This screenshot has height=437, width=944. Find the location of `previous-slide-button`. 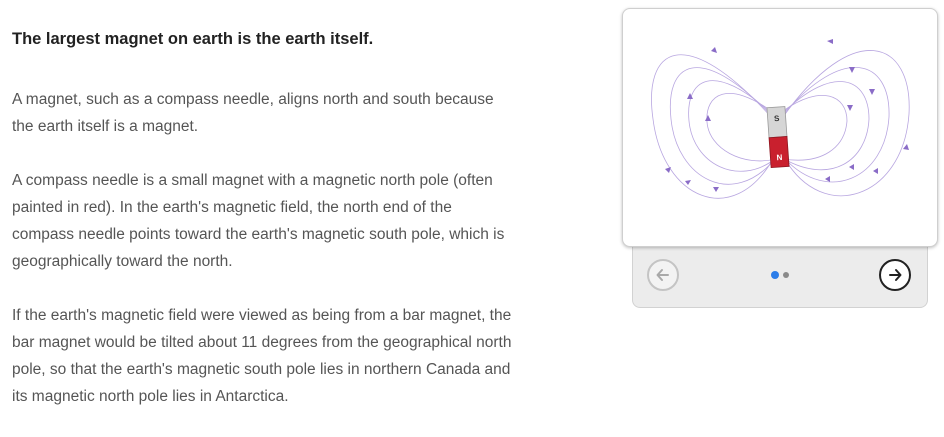

previous-slide-button is located at coordinates (663, 275).